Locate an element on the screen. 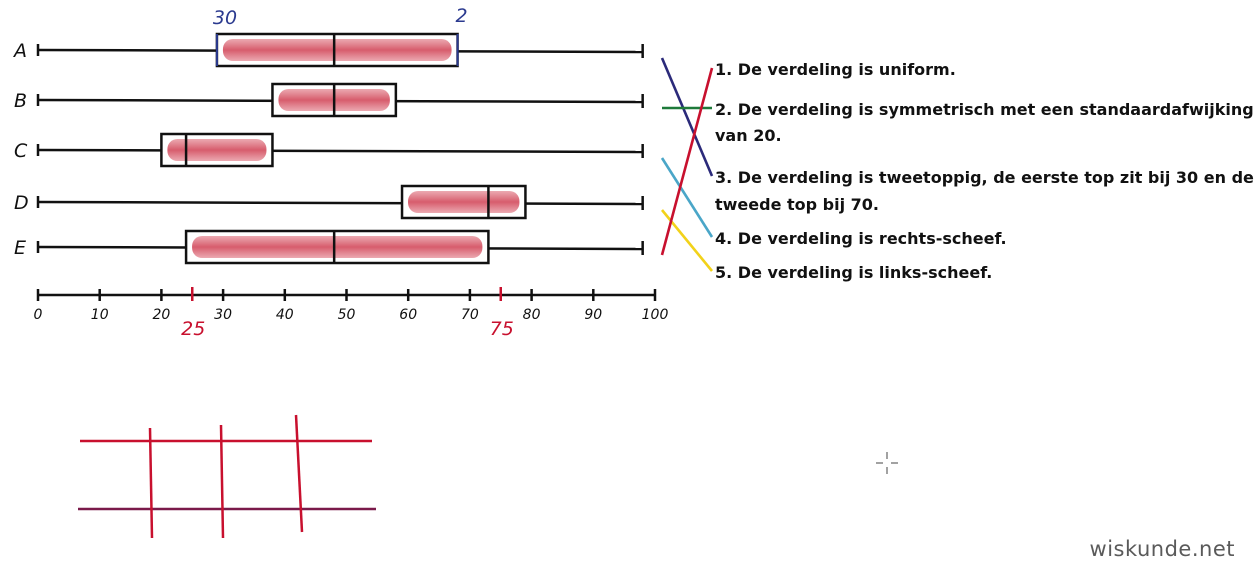  boxplot-a: A is located at coordinates (328, 50).